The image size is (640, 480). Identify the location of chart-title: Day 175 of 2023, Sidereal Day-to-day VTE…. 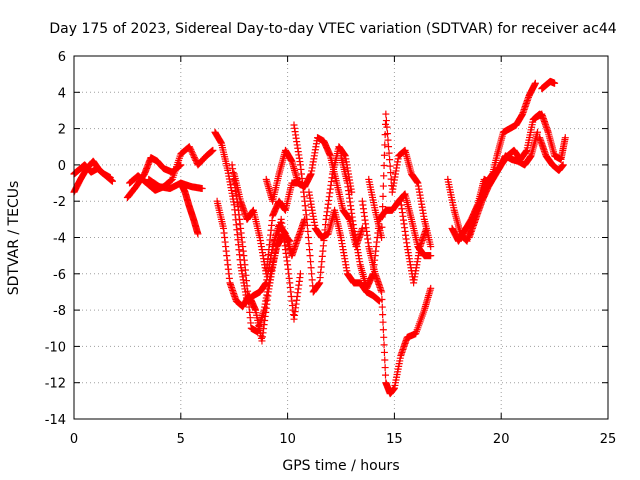
(332, 29).